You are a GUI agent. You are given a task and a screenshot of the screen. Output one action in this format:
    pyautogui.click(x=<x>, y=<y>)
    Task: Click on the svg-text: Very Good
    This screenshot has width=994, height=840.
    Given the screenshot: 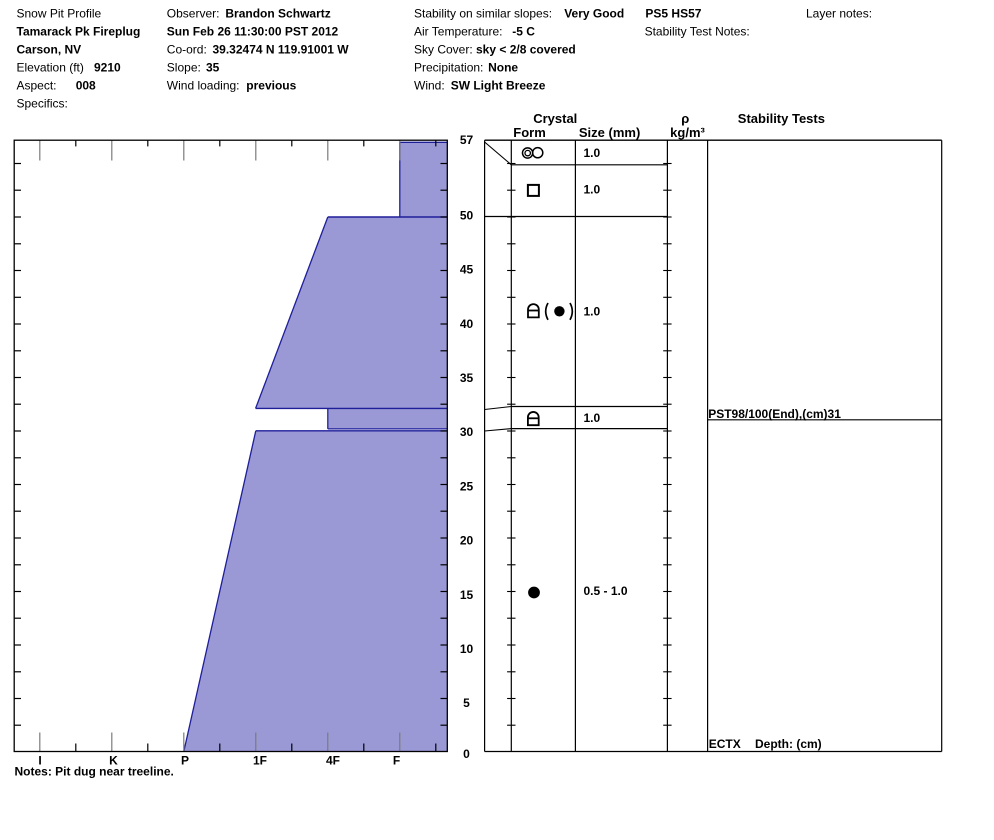 What is the action you would take?
    pyautogui.click(x=594, y=14)
    